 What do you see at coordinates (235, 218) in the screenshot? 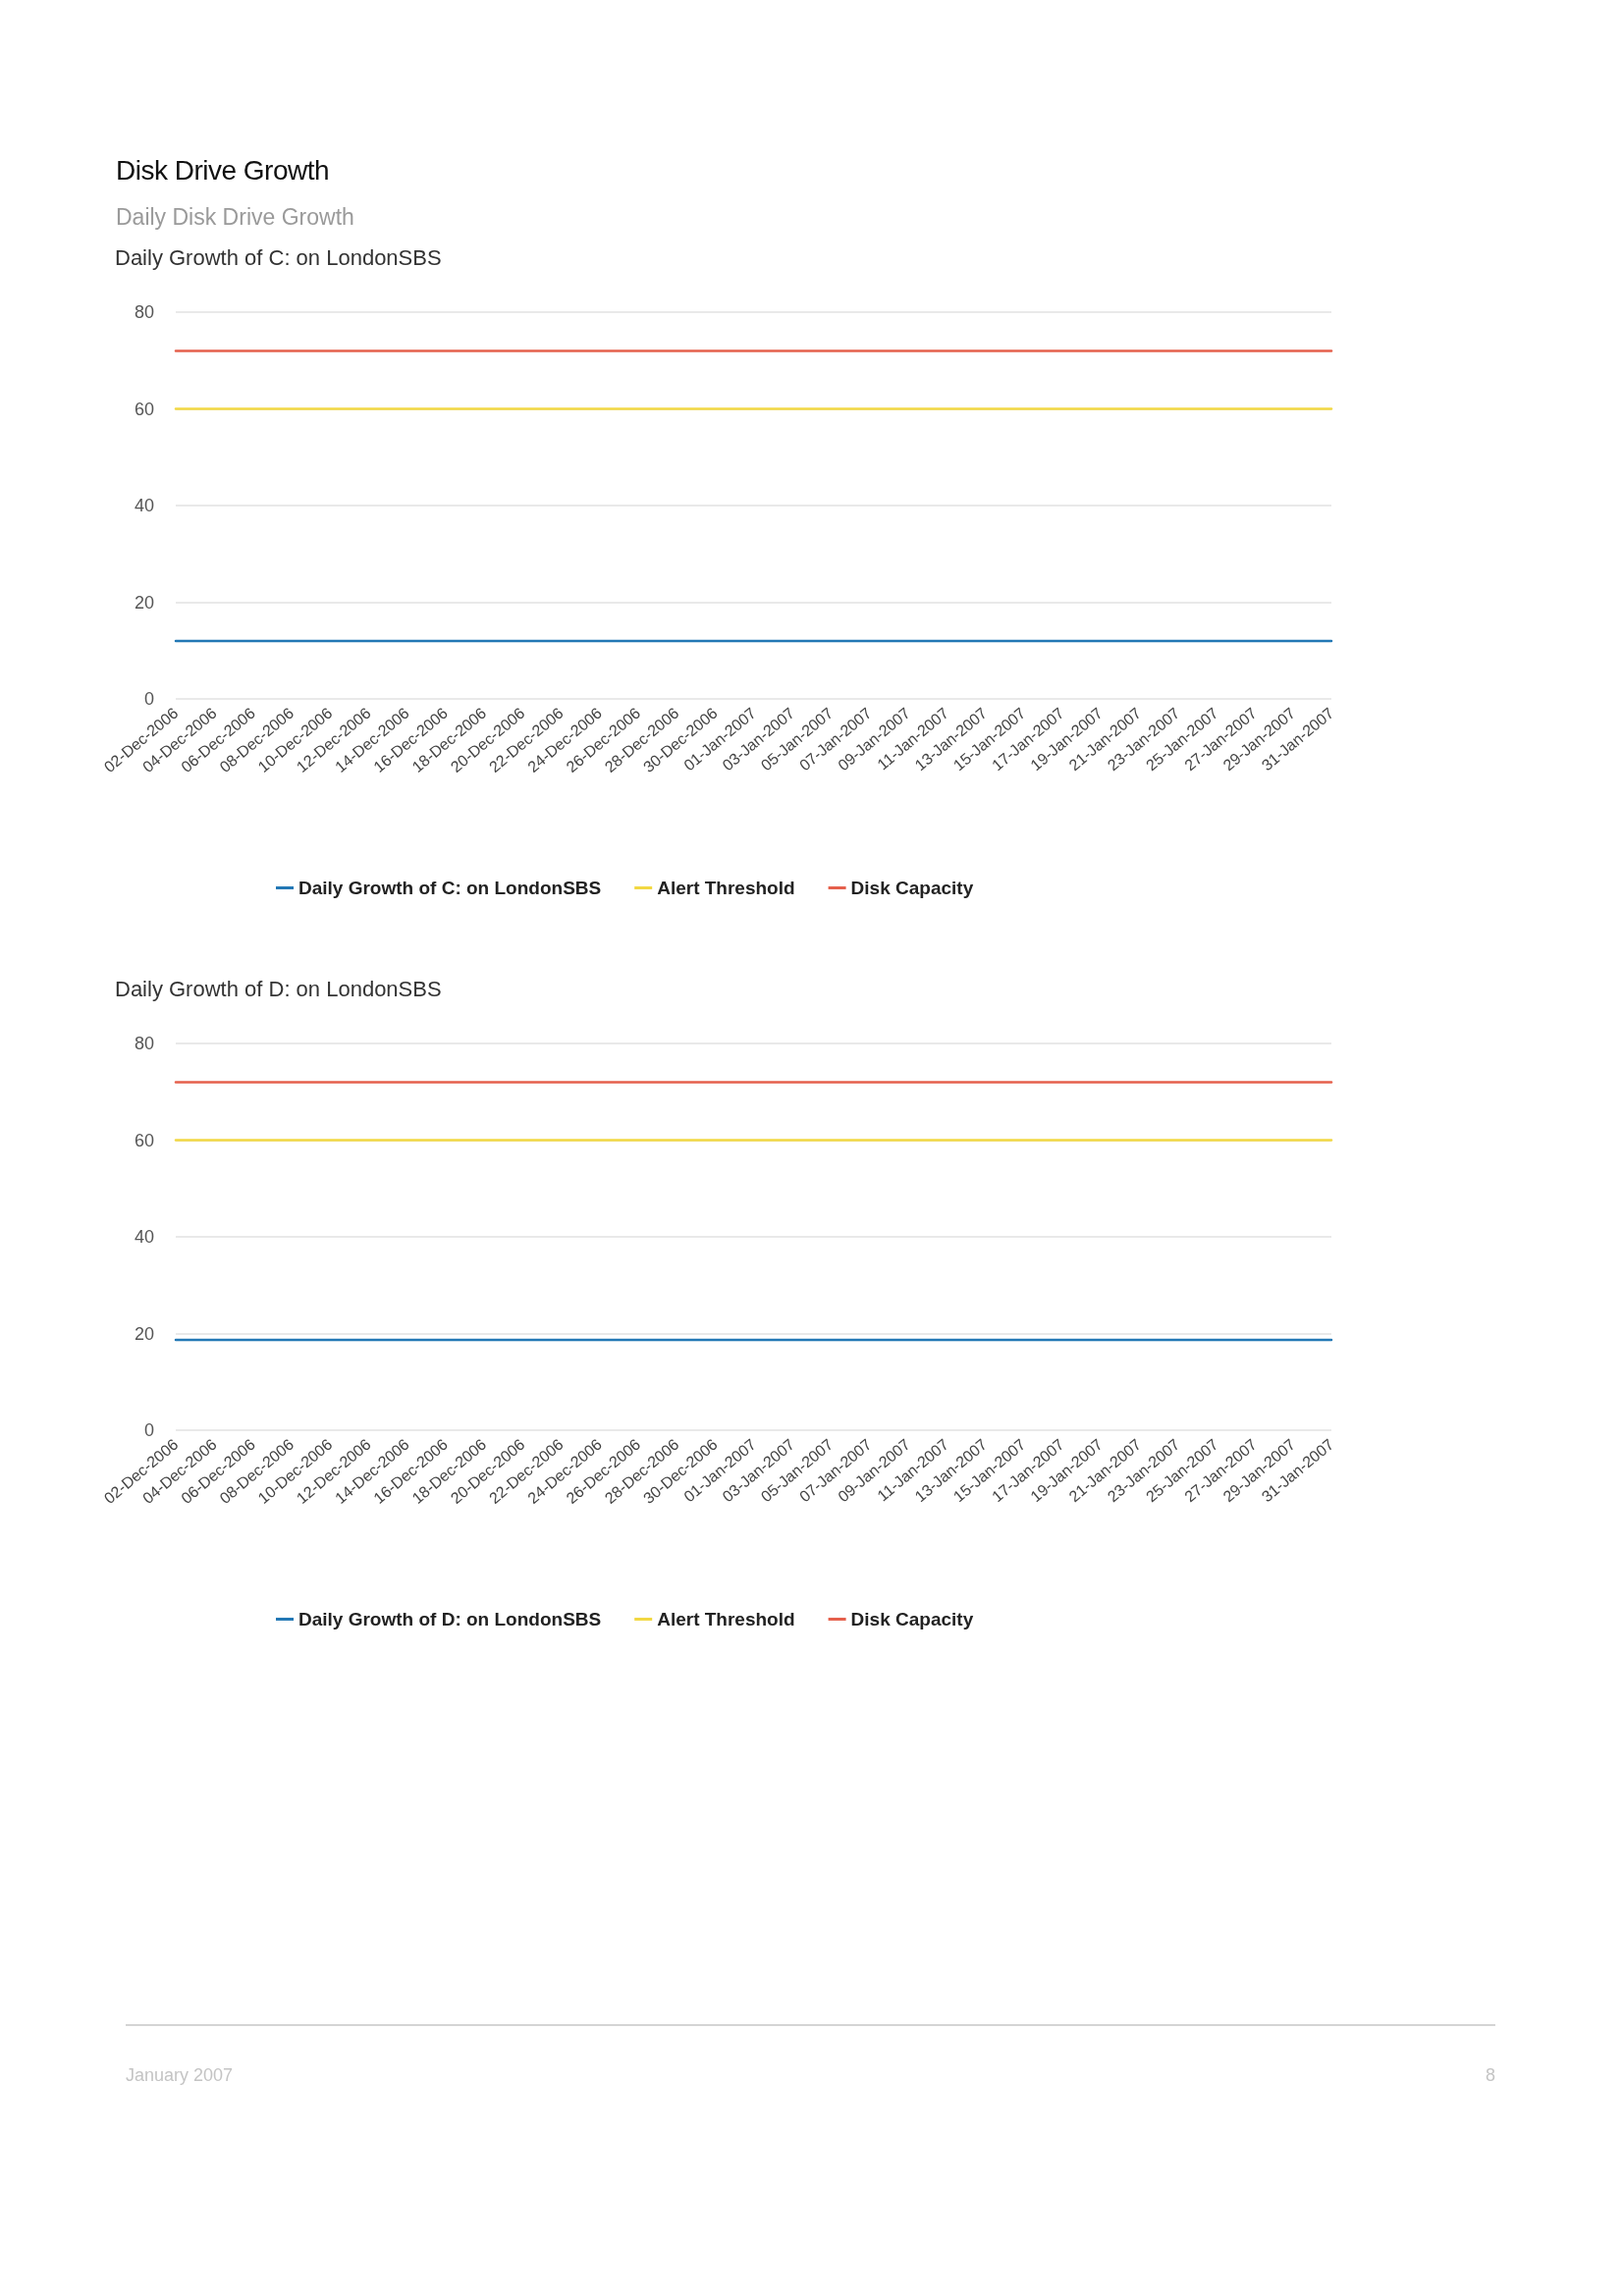
I see `text: Daily Disk Drive Growth` at bounding box center [235, 218].